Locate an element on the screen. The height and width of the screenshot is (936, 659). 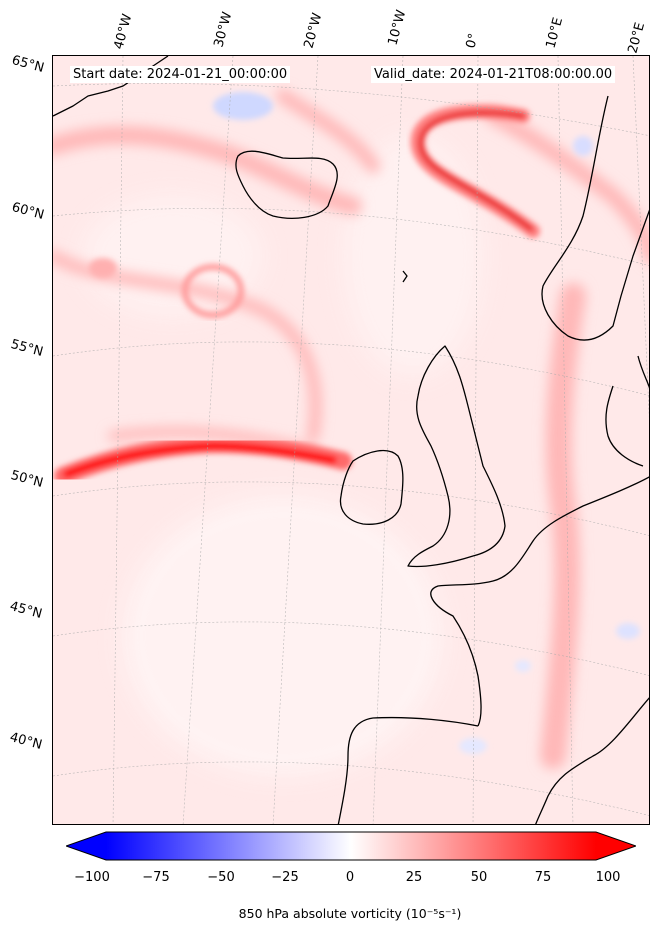
lat-label-55n: 55°N is located at coordinates (27, 348).